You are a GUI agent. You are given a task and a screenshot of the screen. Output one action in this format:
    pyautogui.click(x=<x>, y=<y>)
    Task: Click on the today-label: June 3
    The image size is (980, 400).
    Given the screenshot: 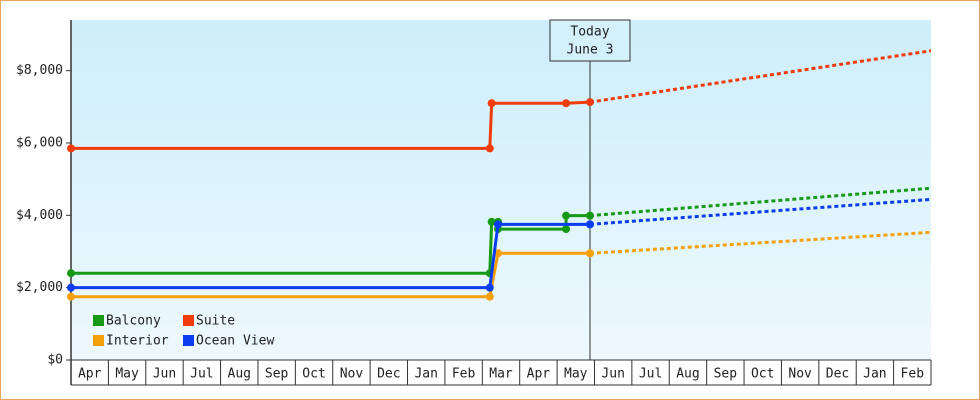 What is the action you would take?
    pyautogui.click(x=590, y=50)
    